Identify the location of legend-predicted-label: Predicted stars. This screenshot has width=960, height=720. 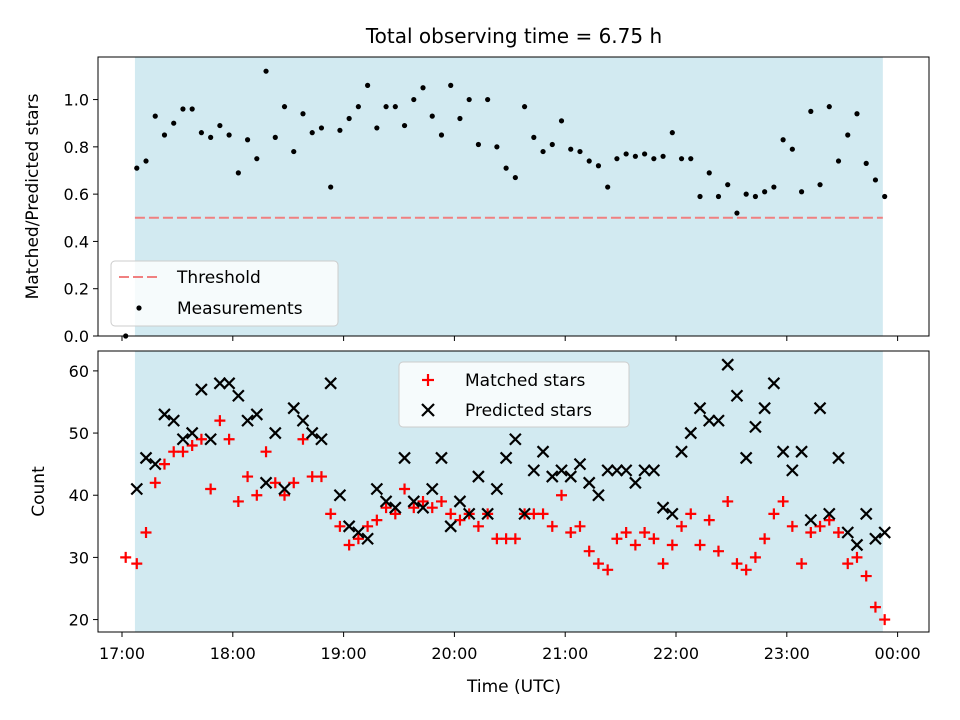
(528, 411).